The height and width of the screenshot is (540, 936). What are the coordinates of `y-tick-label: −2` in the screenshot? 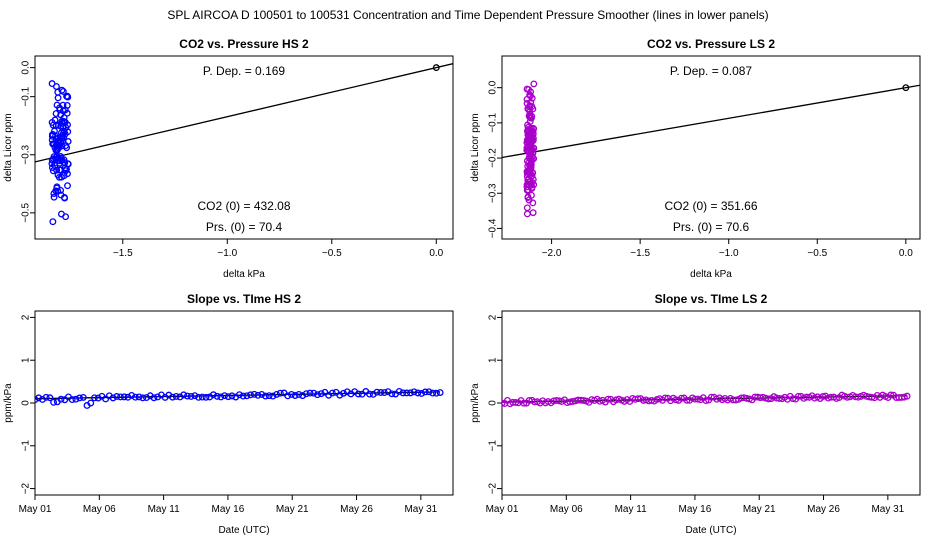 It's located at (493, 488).